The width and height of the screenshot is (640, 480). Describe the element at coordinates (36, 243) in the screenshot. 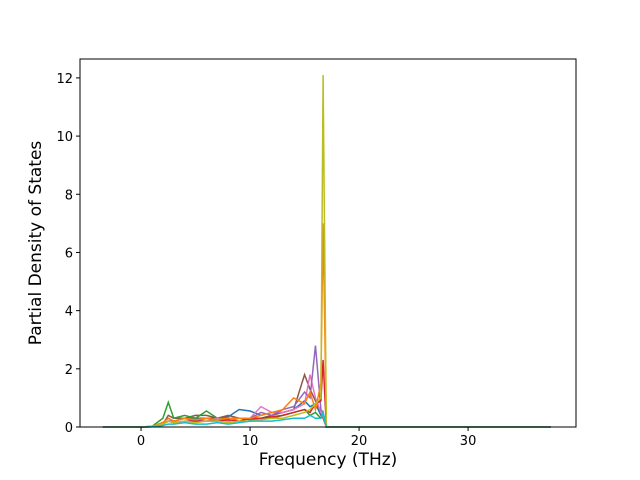

I see `y-axis-label: Partial Density of States` at that location.